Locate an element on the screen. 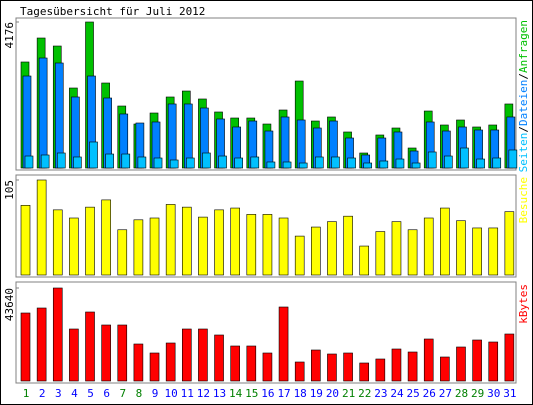  y-max-label: 4176 is located at coordinates (9, 35).